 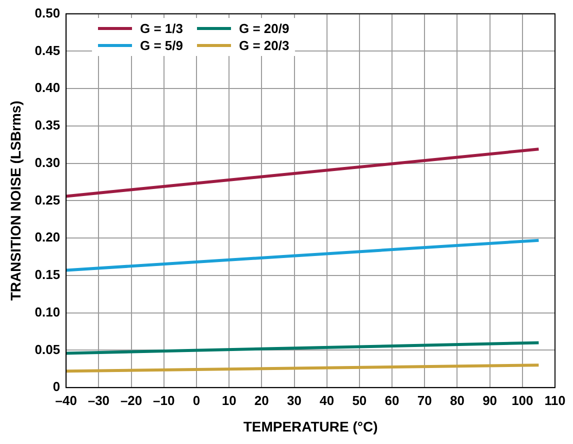 I want to click on x-tick-label: 40, so click(x=327, y=400).